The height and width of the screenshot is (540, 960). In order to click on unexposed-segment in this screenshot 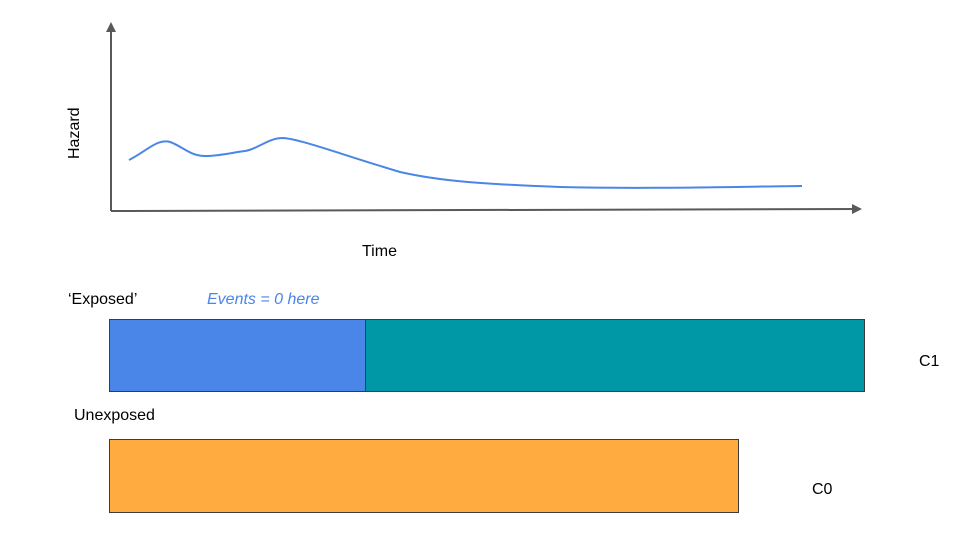, I will do `click(424, 476)`.